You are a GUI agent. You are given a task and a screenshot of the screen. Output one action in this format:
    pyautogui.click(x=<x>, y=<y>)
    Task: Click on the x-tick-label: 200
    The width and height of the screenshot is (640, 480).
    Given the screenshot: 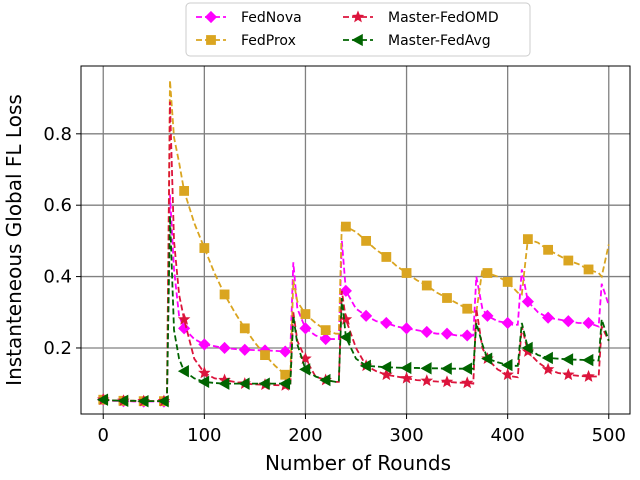 What is the action you would take?
    pyautogui.click(x=305, y=435)
    